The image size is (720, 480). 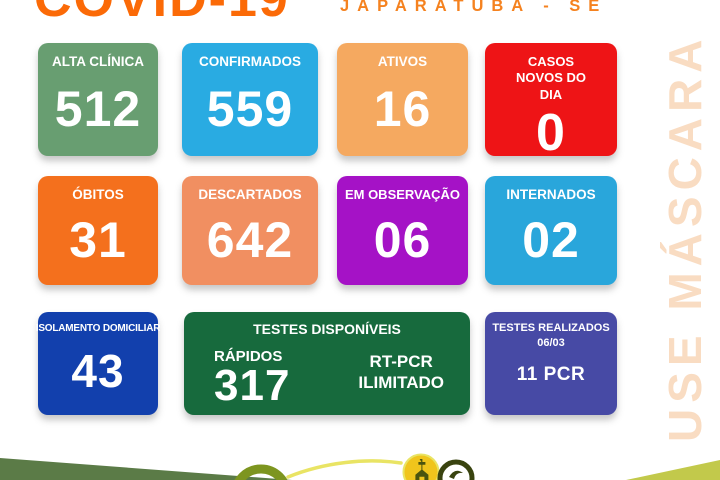 What do you see at coordinates (98, 240) in the screenshot?
I see `card-value: 31` at bounding box center [98, 240].